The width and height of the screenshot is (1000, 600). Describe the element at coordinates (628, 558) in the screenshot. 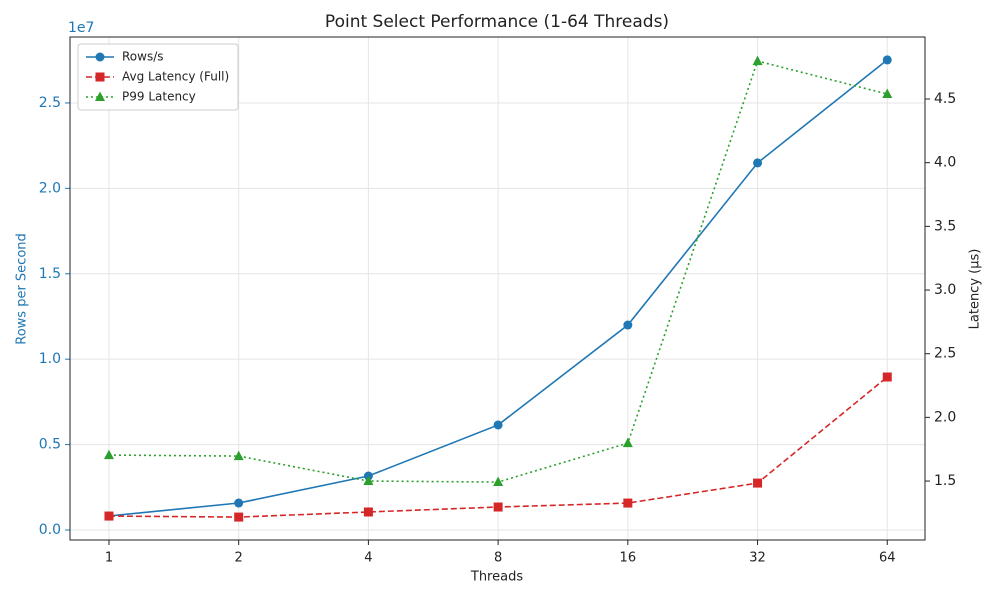

I see `x-tick-label: 16` at that location.